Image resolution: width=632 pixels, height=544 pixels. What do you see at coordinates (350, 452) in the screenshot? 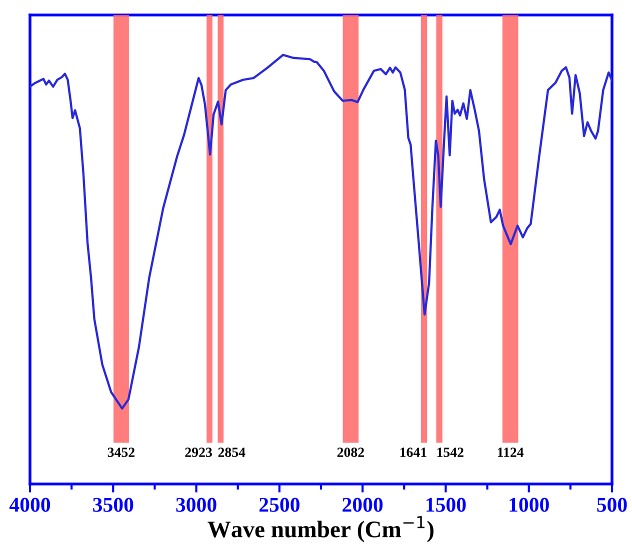
I see `band-label: 2082` at bounding box center [350, 452].